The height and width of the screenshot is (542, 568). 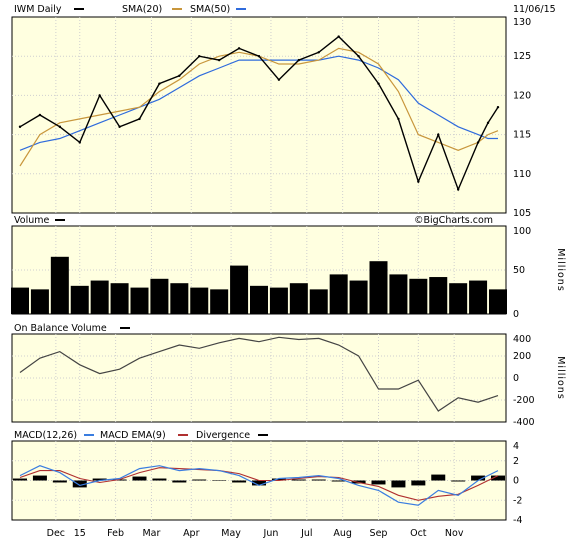 What do you see at coordinates (522, 339) in the screenshot?
I see `ytick-obv-4: 400` at bounding box center [522, 339].